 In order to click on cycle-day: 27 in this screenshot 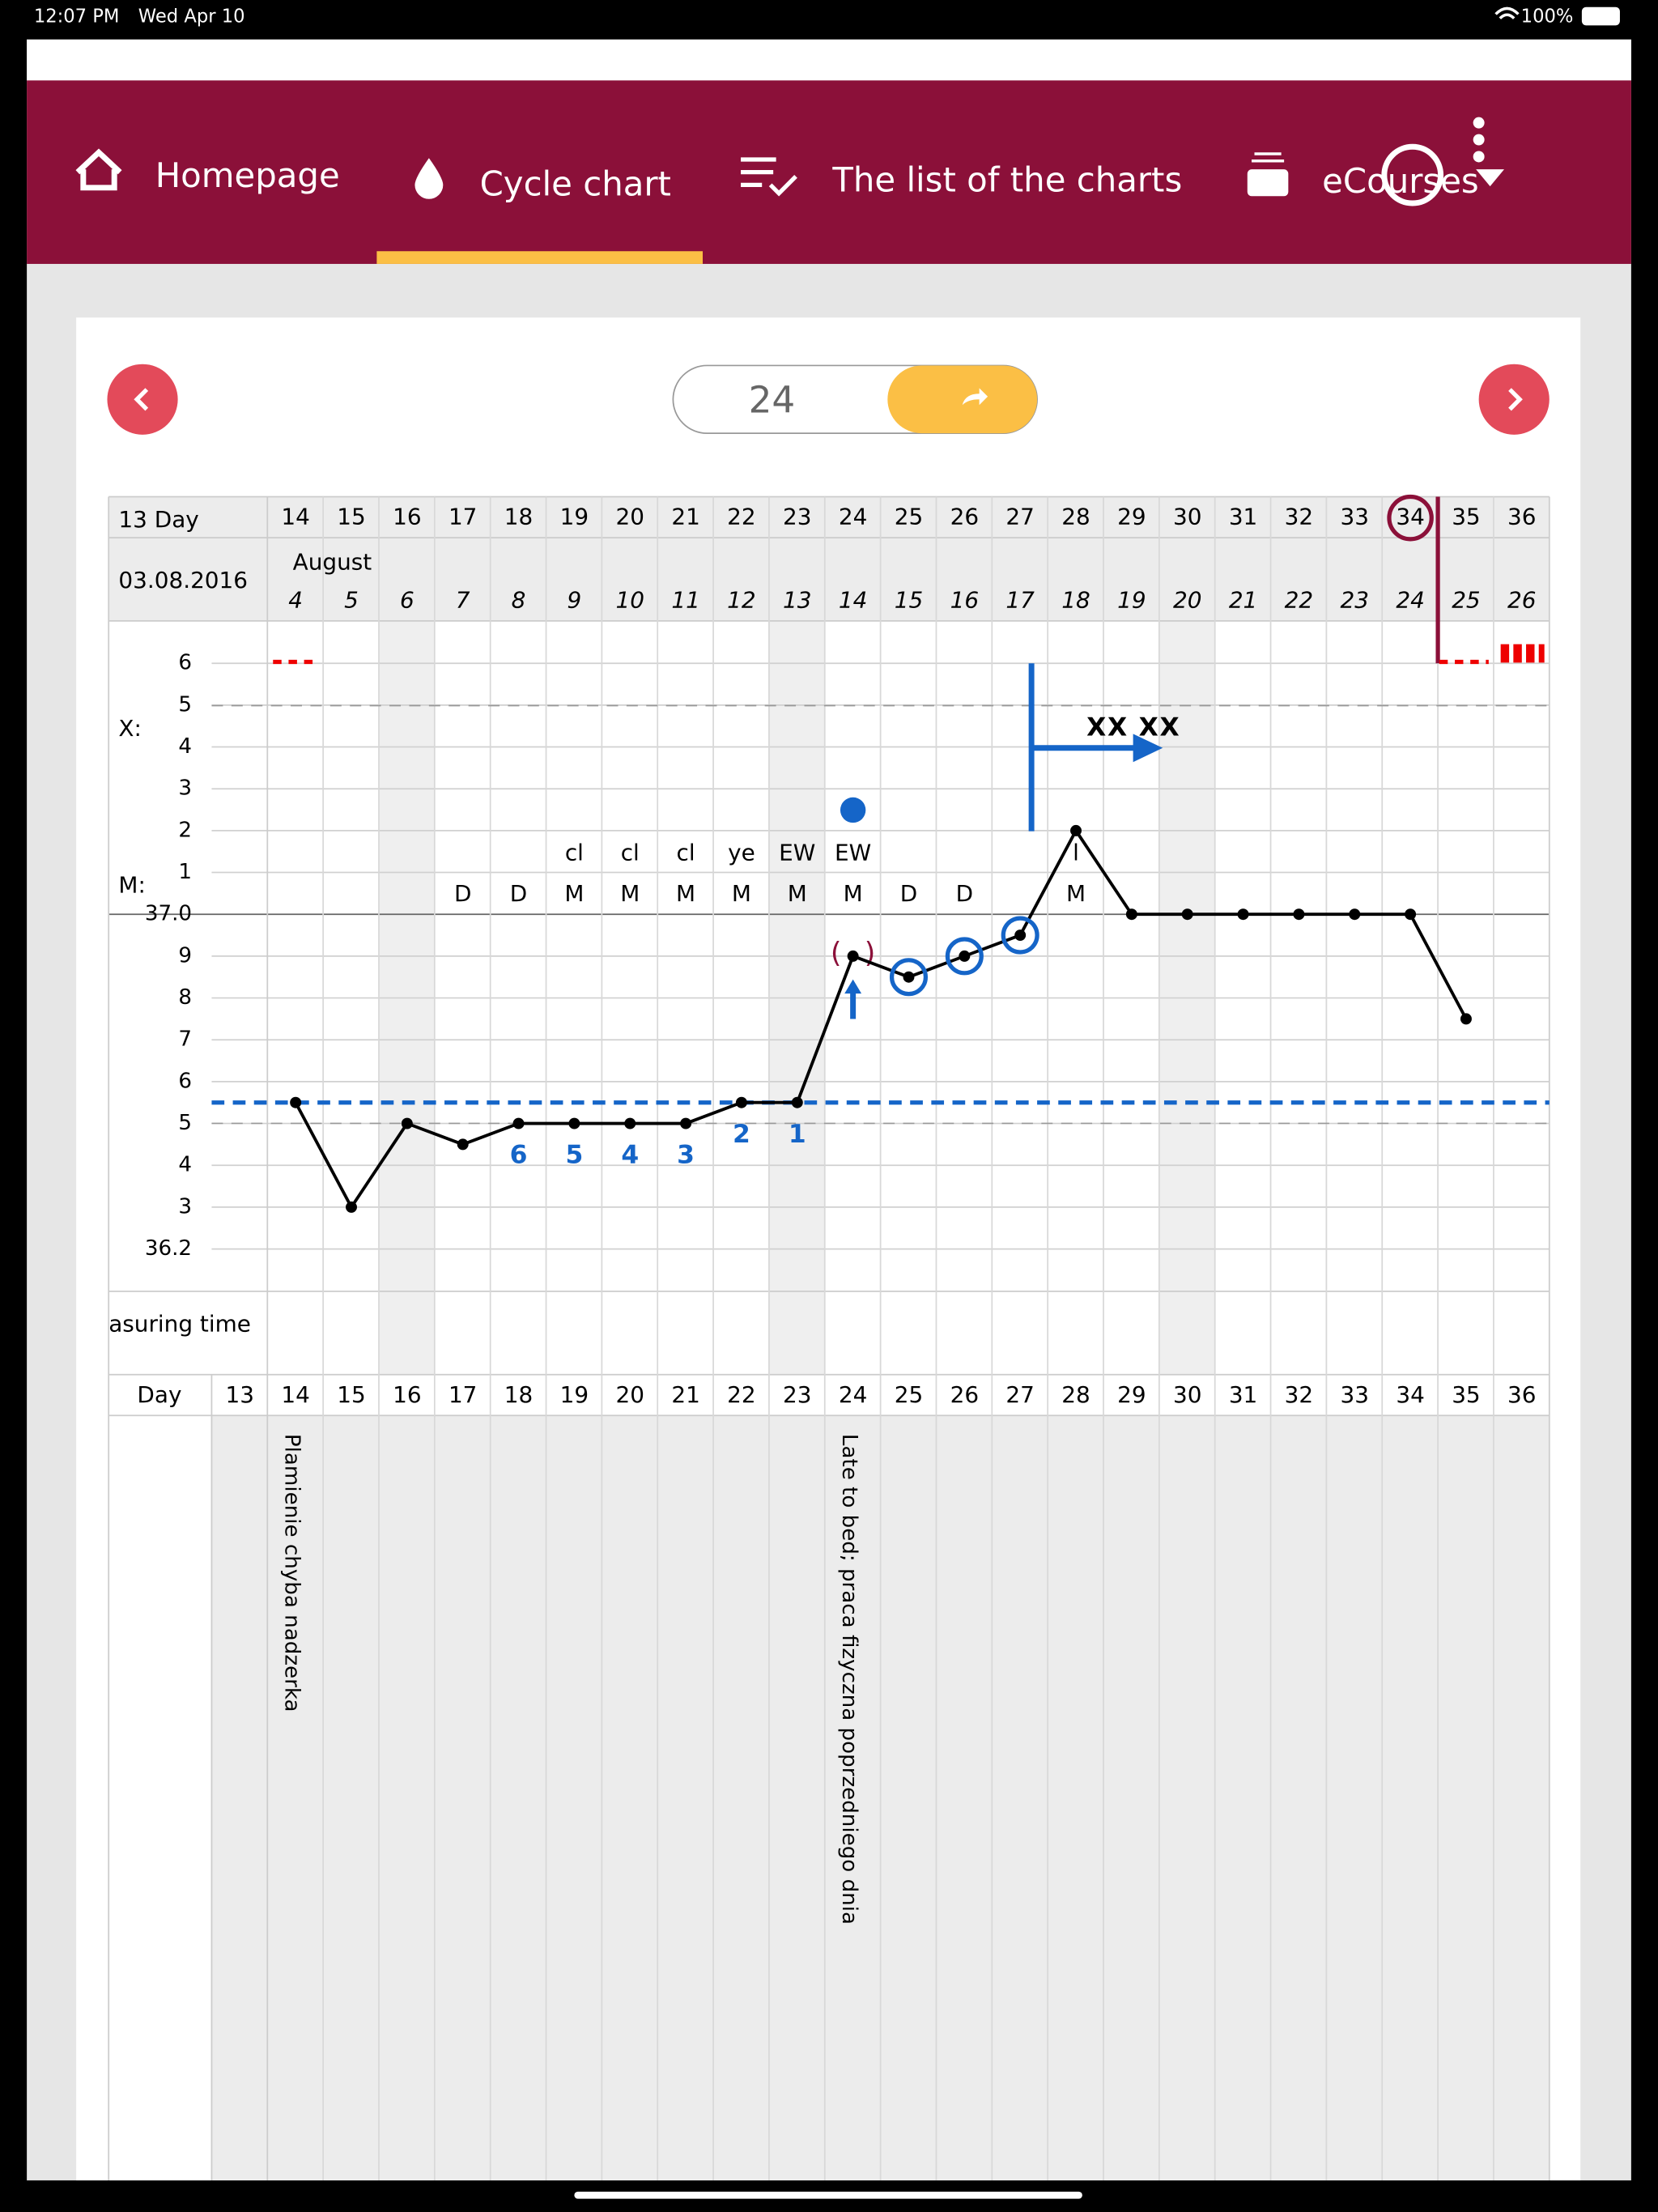, I will do `click(1019, 517)`.